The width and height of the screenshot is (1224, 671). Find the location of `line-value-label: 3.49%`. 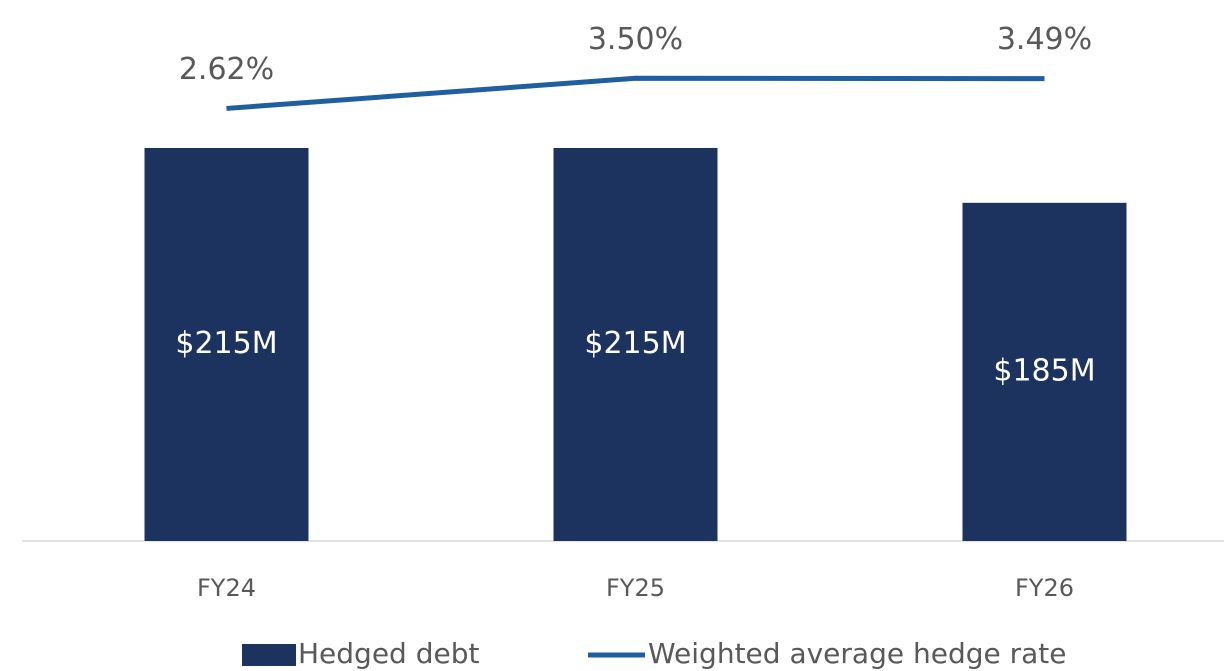

line-value-label: 3.49% is located at coordinates (1044, 39).